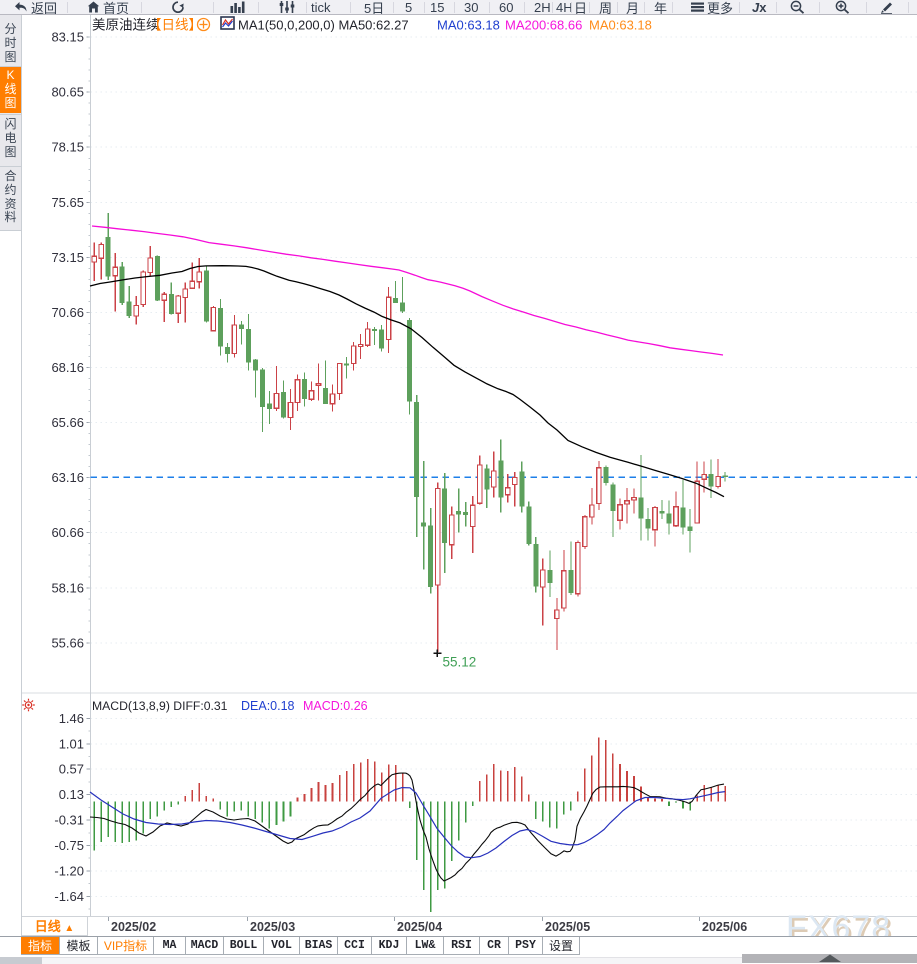 This screenshot has height=964, width=917. What do you see at coordinates (335, 706) in the screenshot?
I see `svg-text: MACD:0.26` at bounding box center [335, 706].